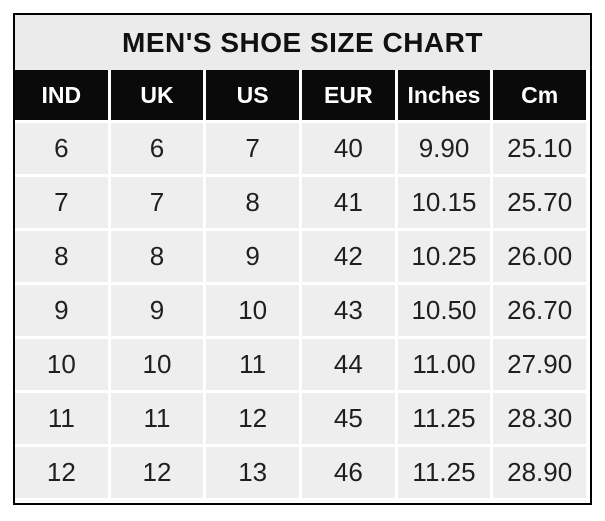  Describe the element at coordinates (348, 364) in the screenshot. I see `table-cell: 44` at that location.